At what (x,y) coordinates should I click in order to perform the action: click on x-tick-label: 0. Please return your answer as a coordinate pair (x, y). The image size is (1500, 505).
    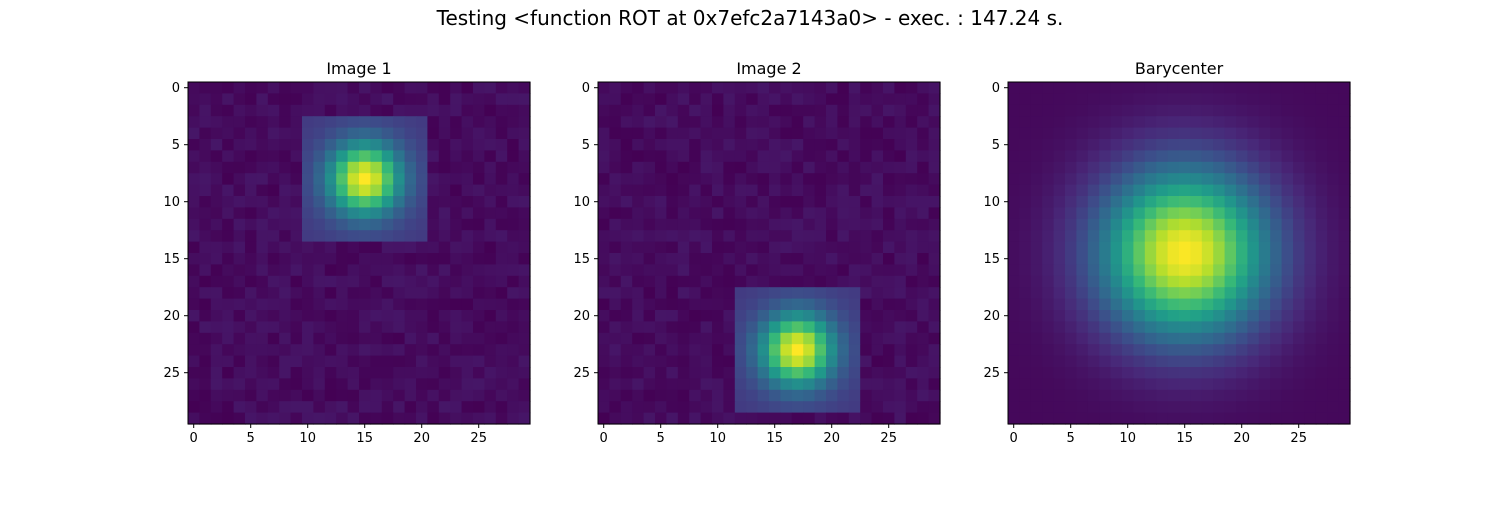
    Looking at the image, I should click on (194, 438).